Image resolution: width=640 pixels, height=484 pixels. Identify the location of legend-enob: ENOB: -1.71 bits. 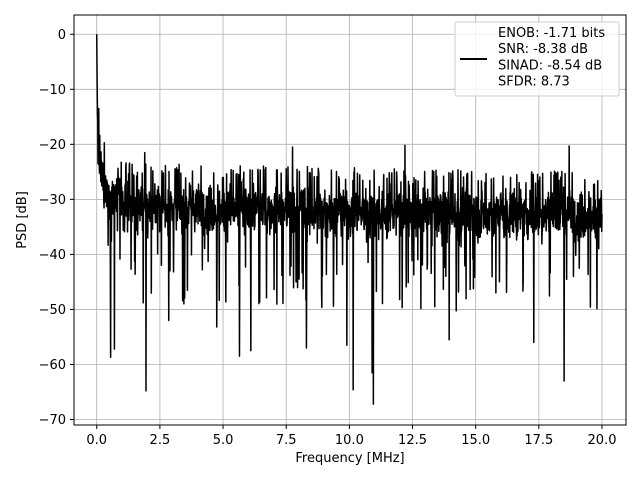
(551, 33).